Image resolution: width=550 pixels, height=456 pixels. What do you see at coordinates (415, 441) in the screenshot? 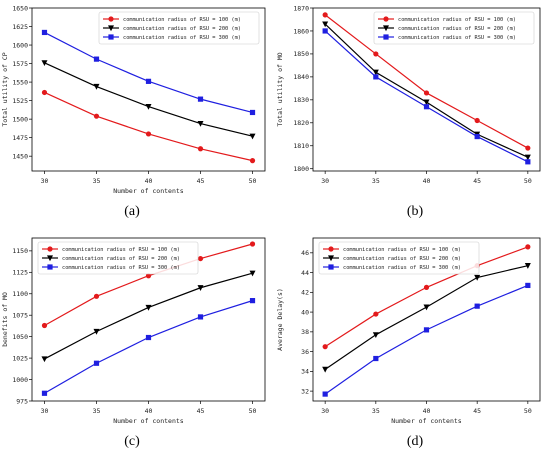
I see `caption-d: (d)` at bounding box center [415, 441].